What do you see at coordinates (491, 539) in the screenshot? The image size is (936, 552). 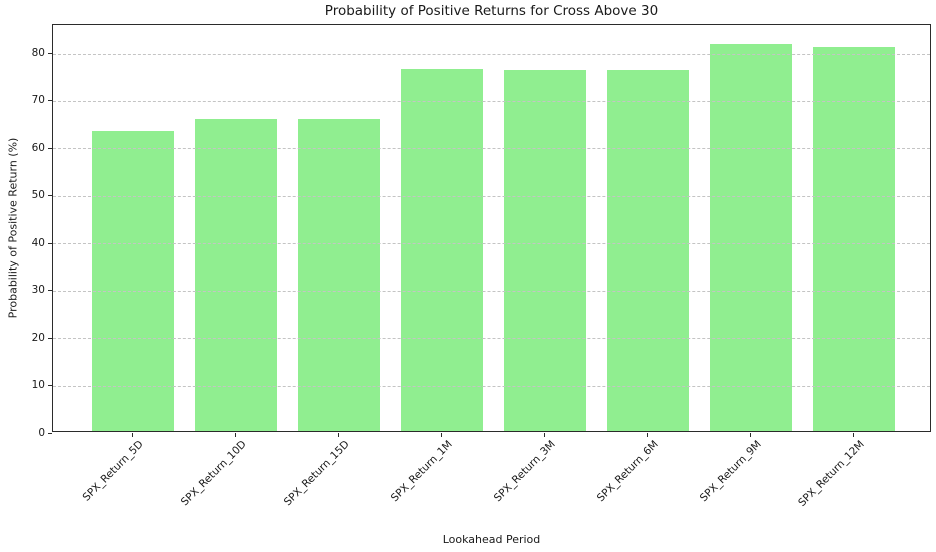 I see `x-axis-title: Lookahead Period` at bounding box center [491, 539].